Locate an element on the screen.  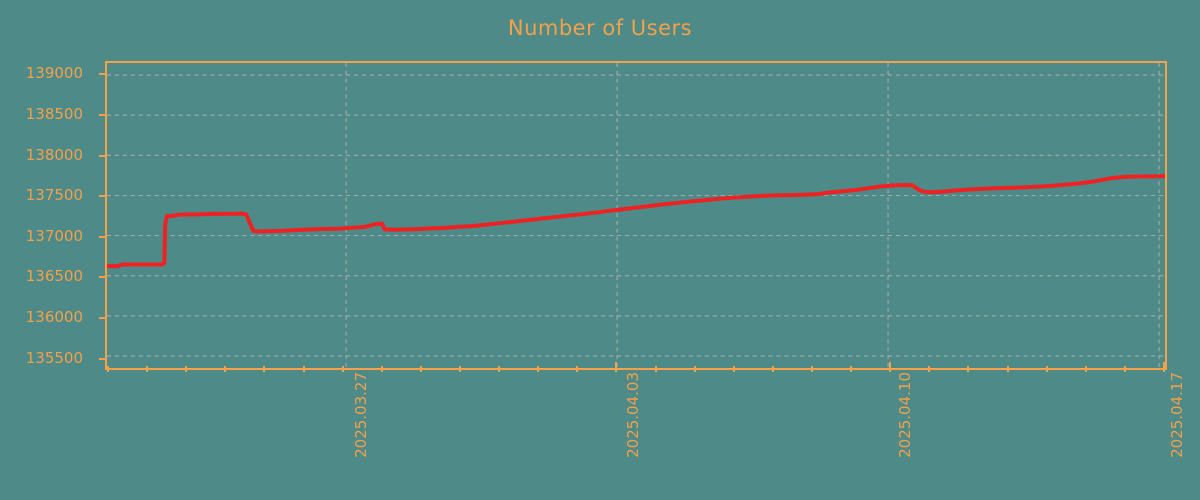
y-tick-label: 139000 is located at coordinates (54, 73).